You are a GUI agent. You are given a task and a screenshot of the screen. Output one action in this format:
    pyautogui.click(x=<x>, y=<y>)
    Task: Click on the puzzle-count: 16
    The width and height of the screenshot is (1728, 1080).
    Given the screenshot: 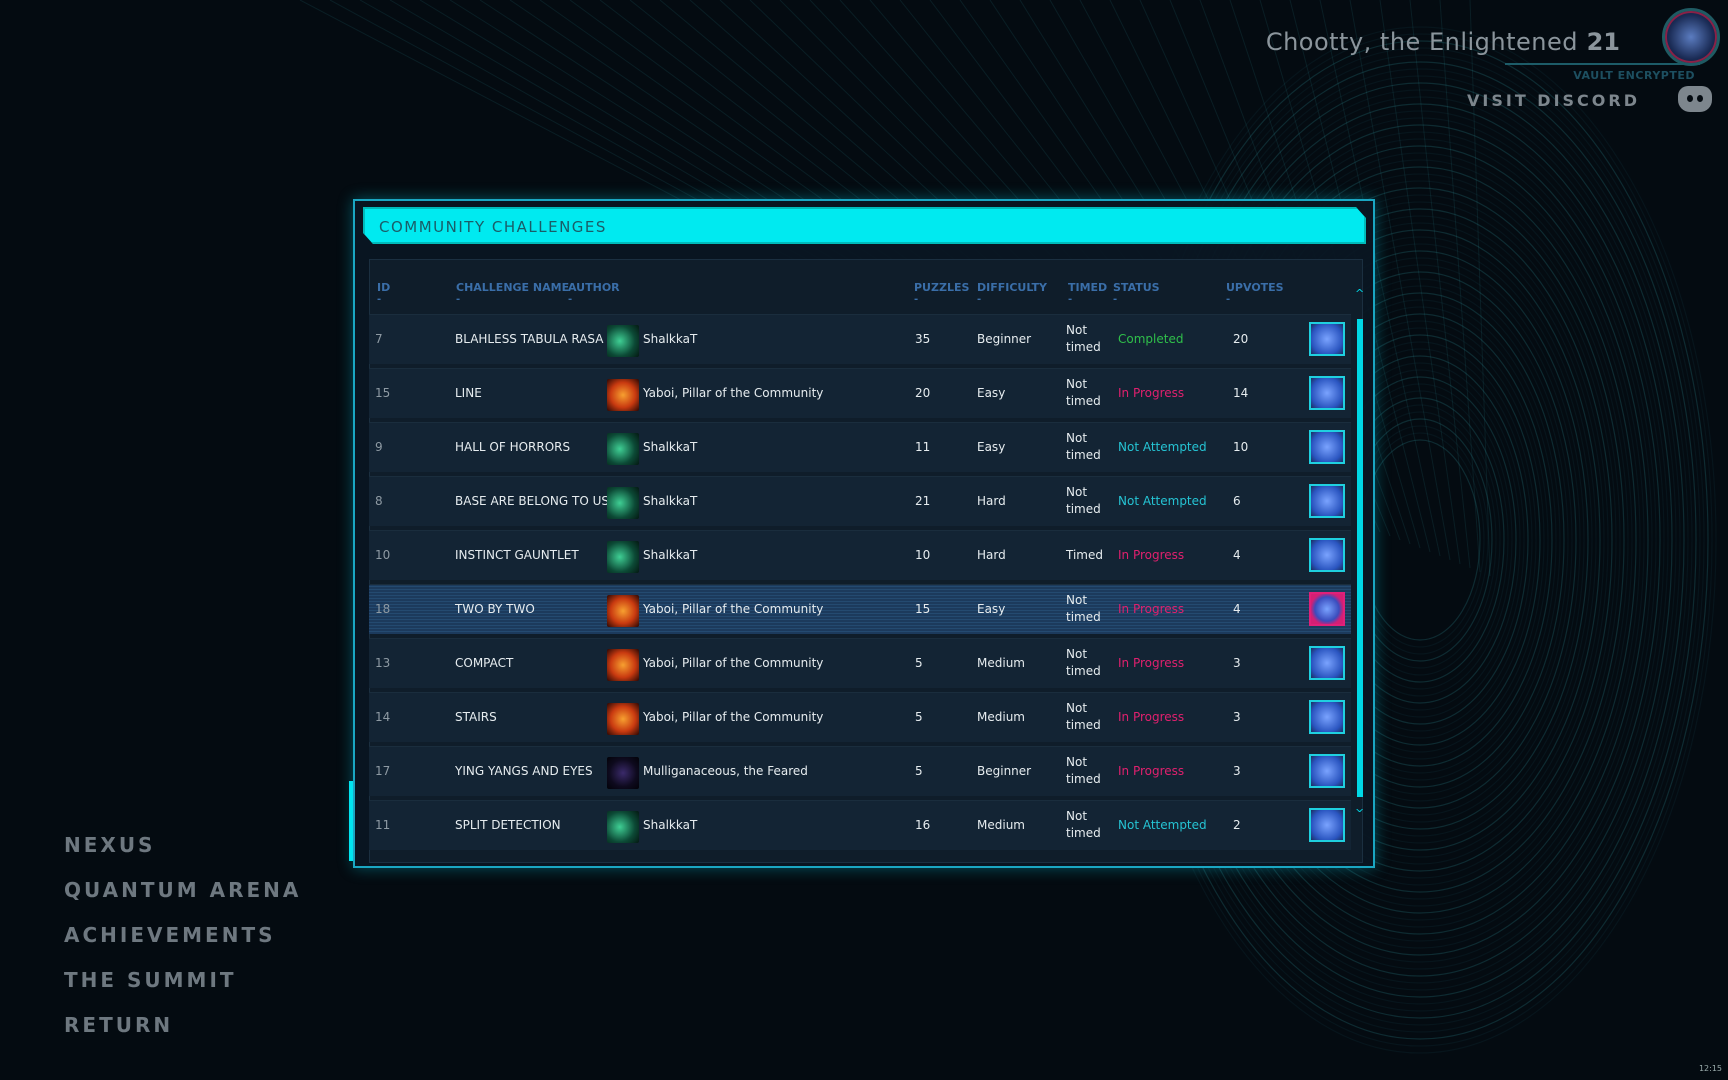 What is the action you would take?
    pyautogui.click(x=923, y=825)
    